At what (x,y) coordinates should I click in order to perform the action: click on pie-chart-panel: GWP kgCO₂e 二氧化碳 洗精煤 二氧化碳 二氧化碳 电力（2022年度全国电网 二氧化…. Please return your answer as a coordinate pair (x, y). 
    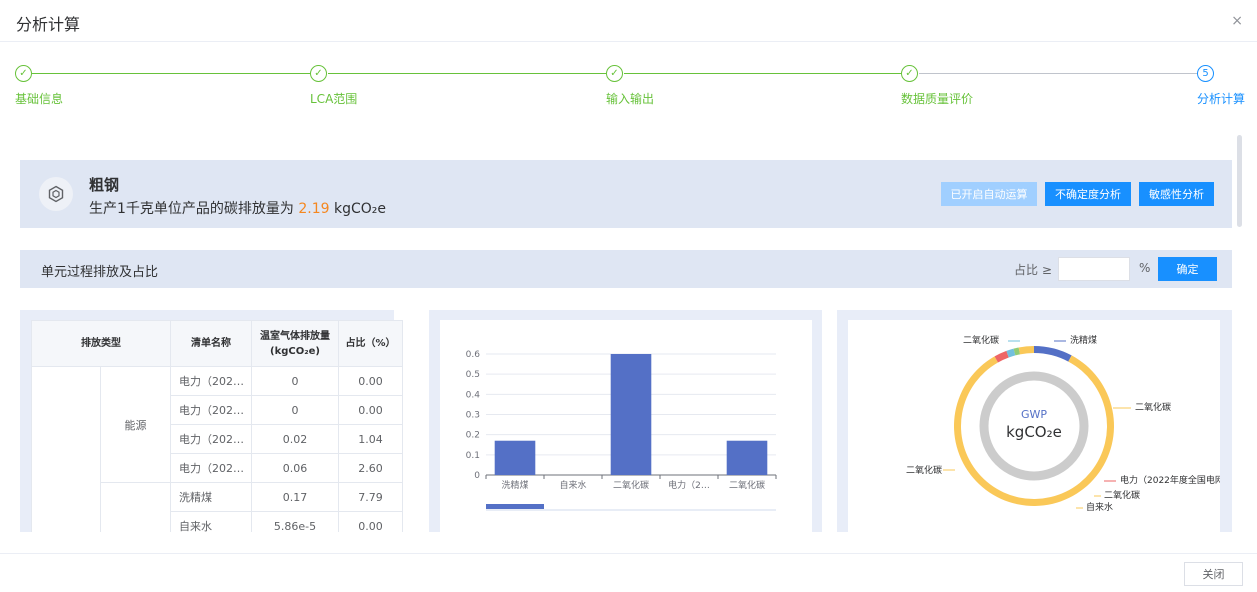
    Looking at the image, I should click on (1034, 421).